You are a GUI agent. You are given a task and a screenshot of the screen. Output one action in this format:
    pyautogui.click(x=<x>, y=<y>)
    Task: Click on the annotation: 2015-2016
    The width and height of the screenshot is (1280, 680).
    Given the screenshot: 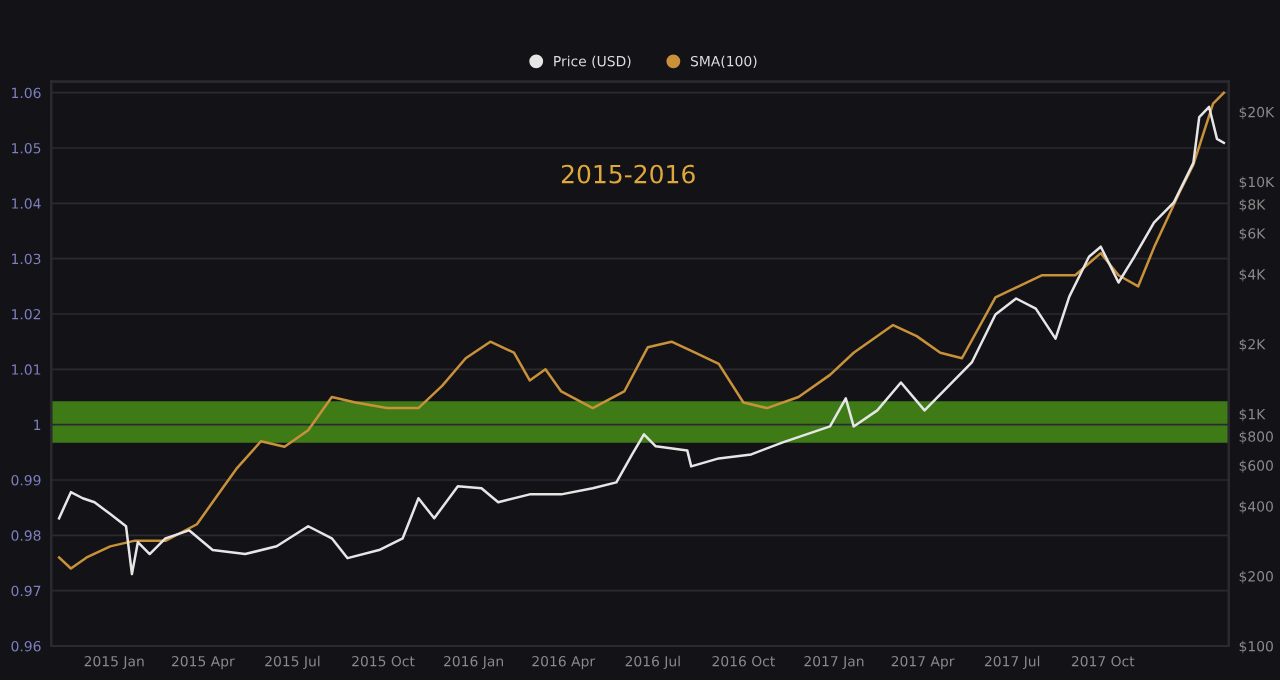 What is the action you would take?
    pyautogui.click(x=628, y=174)
    